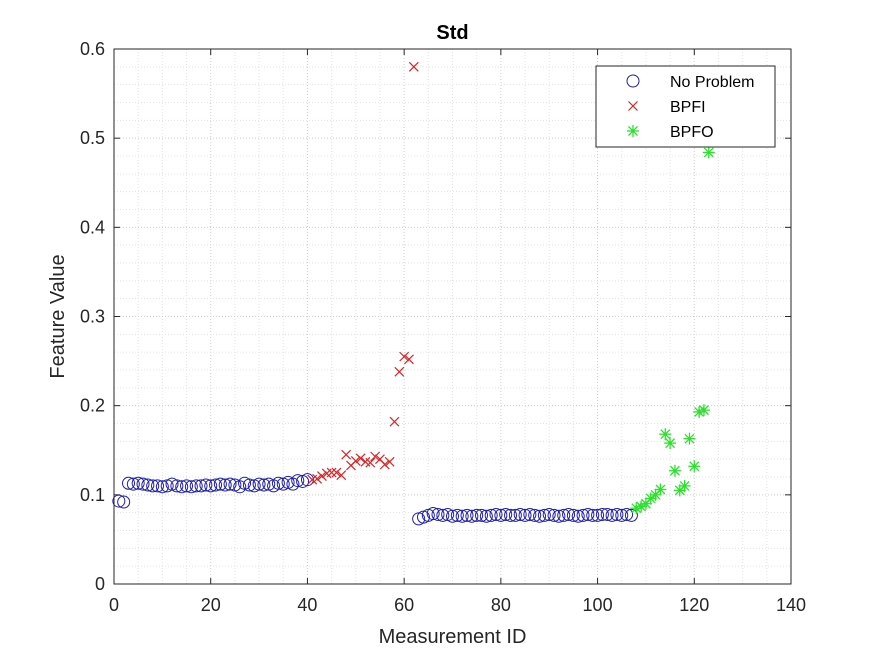 The height and width of the screenshot is (661, 875). I want to click on y-axis-label: Feature Value, so click(58, 316).